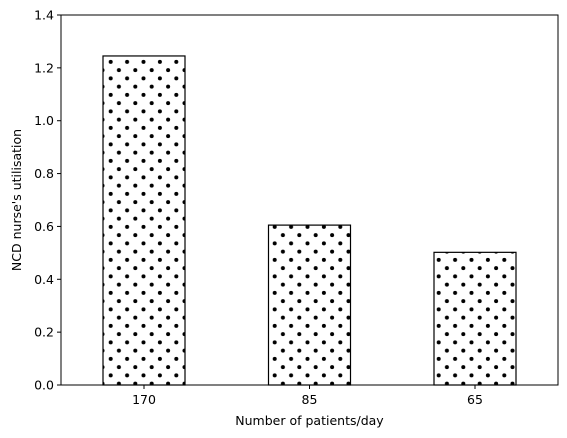 The height and width of the screenshot is (438, 567). Describe the element at coordinates (44, 385) in the screenshot. I see `y-tick-label: 0.0` at that location.